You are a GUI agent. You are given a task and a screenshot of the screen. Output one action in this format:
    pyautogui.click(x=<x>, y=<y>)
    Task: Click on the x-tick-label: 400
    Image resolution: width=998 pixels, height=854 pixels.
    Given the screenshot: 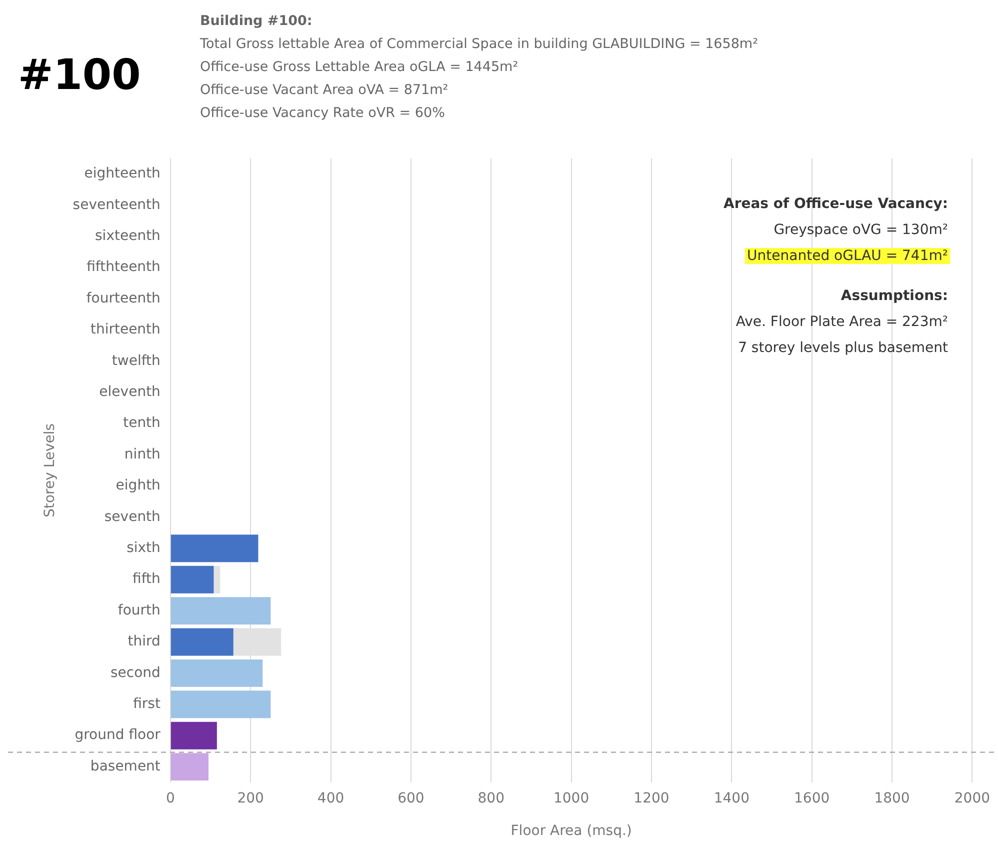 What is the action you would take?
    pyautogui.click(x=330, y=798)
    